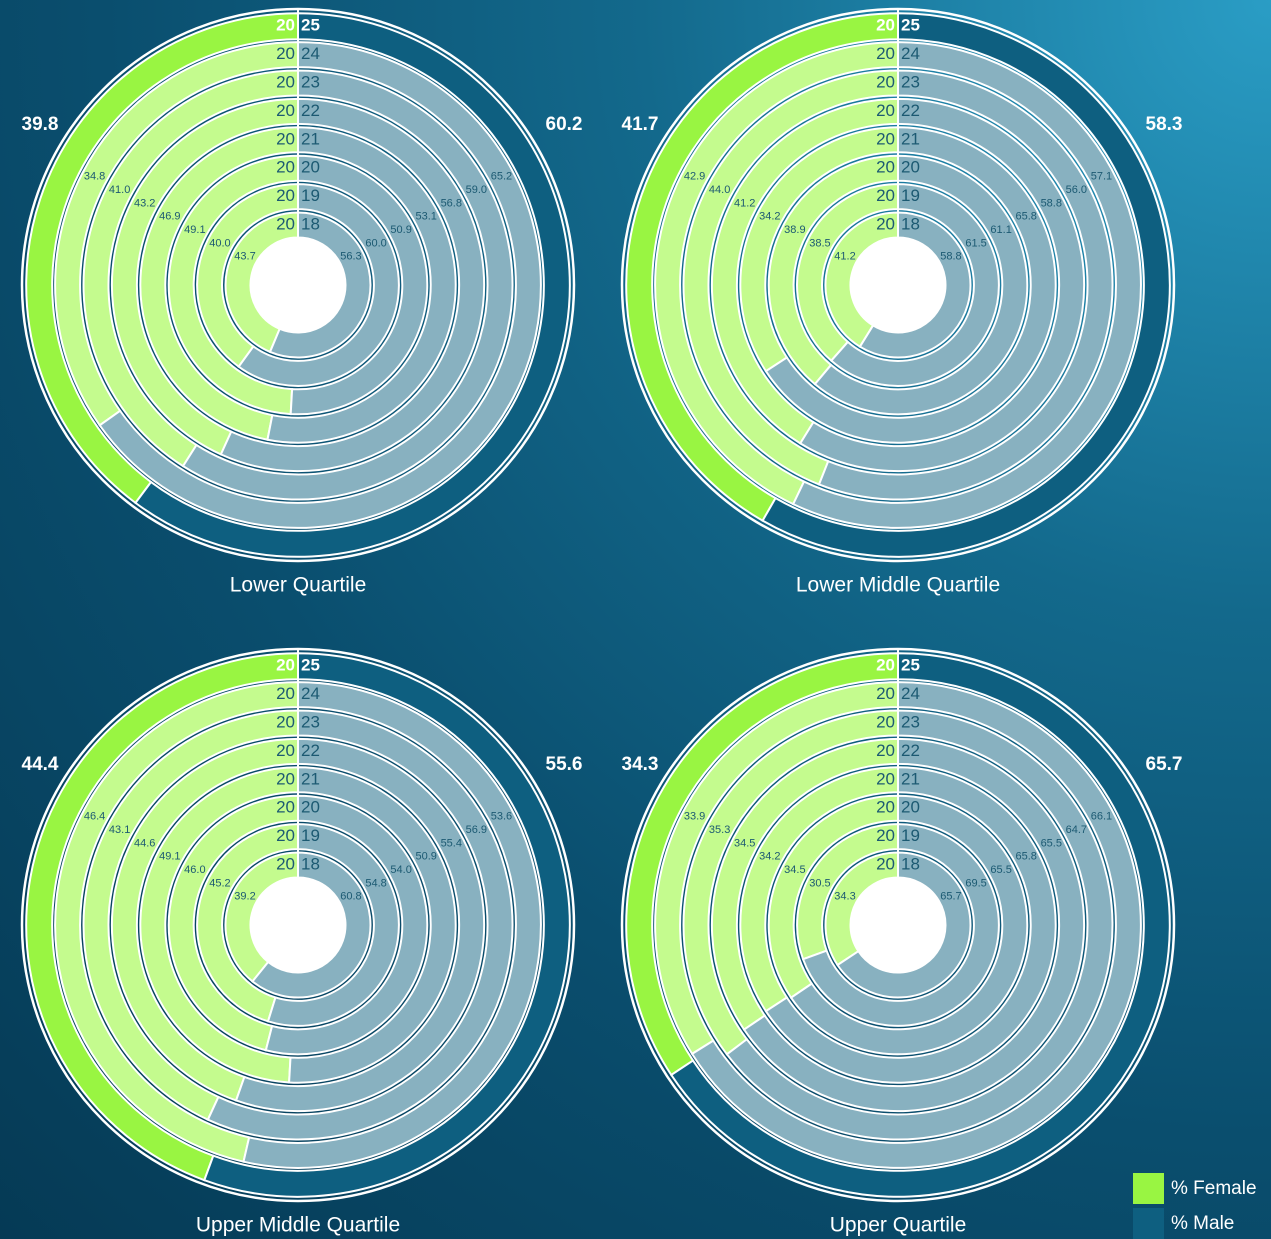  I want to click on value-label: 34.3, so click(844, 897).